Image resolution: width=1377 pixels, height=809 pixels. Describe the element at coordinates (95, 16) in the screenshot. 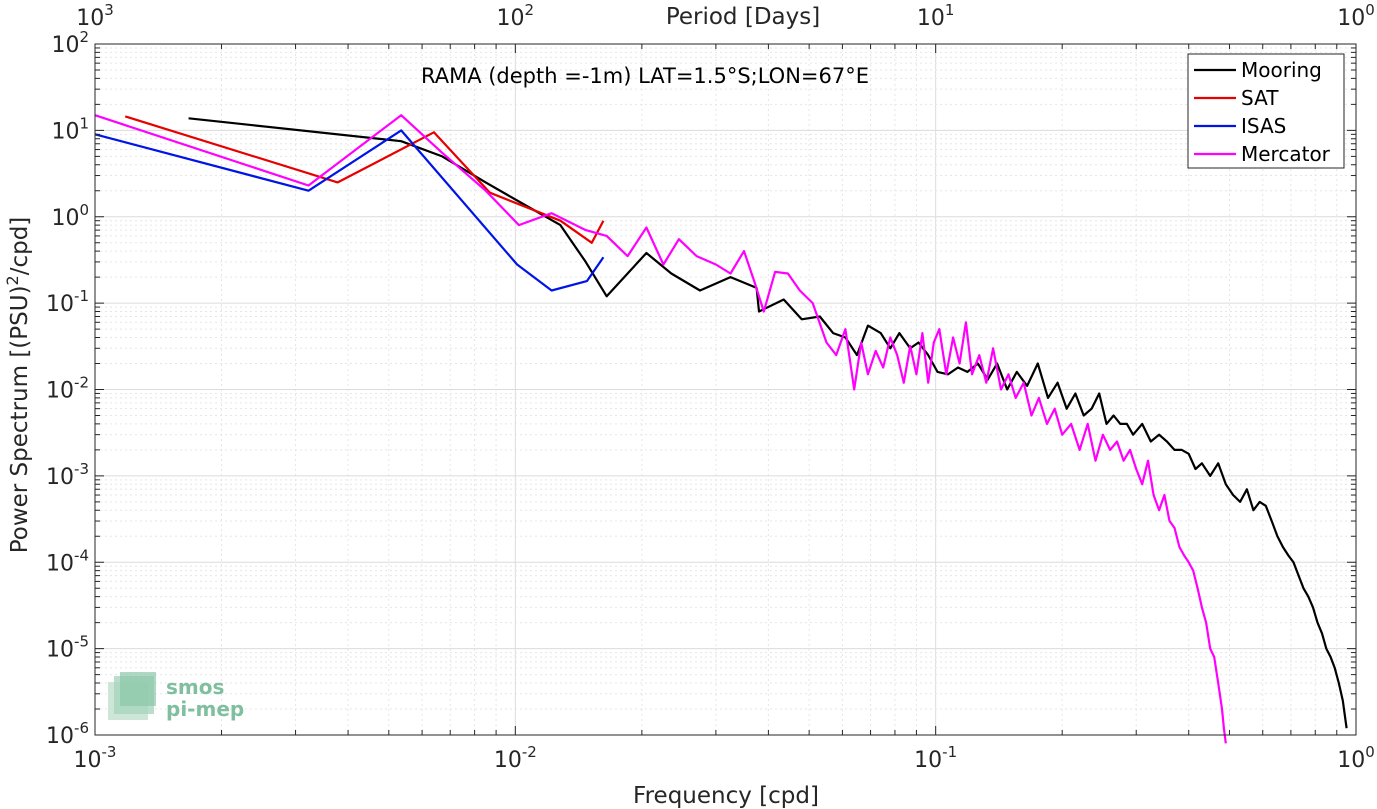

I see `top-tick-label: 10³` at that location.